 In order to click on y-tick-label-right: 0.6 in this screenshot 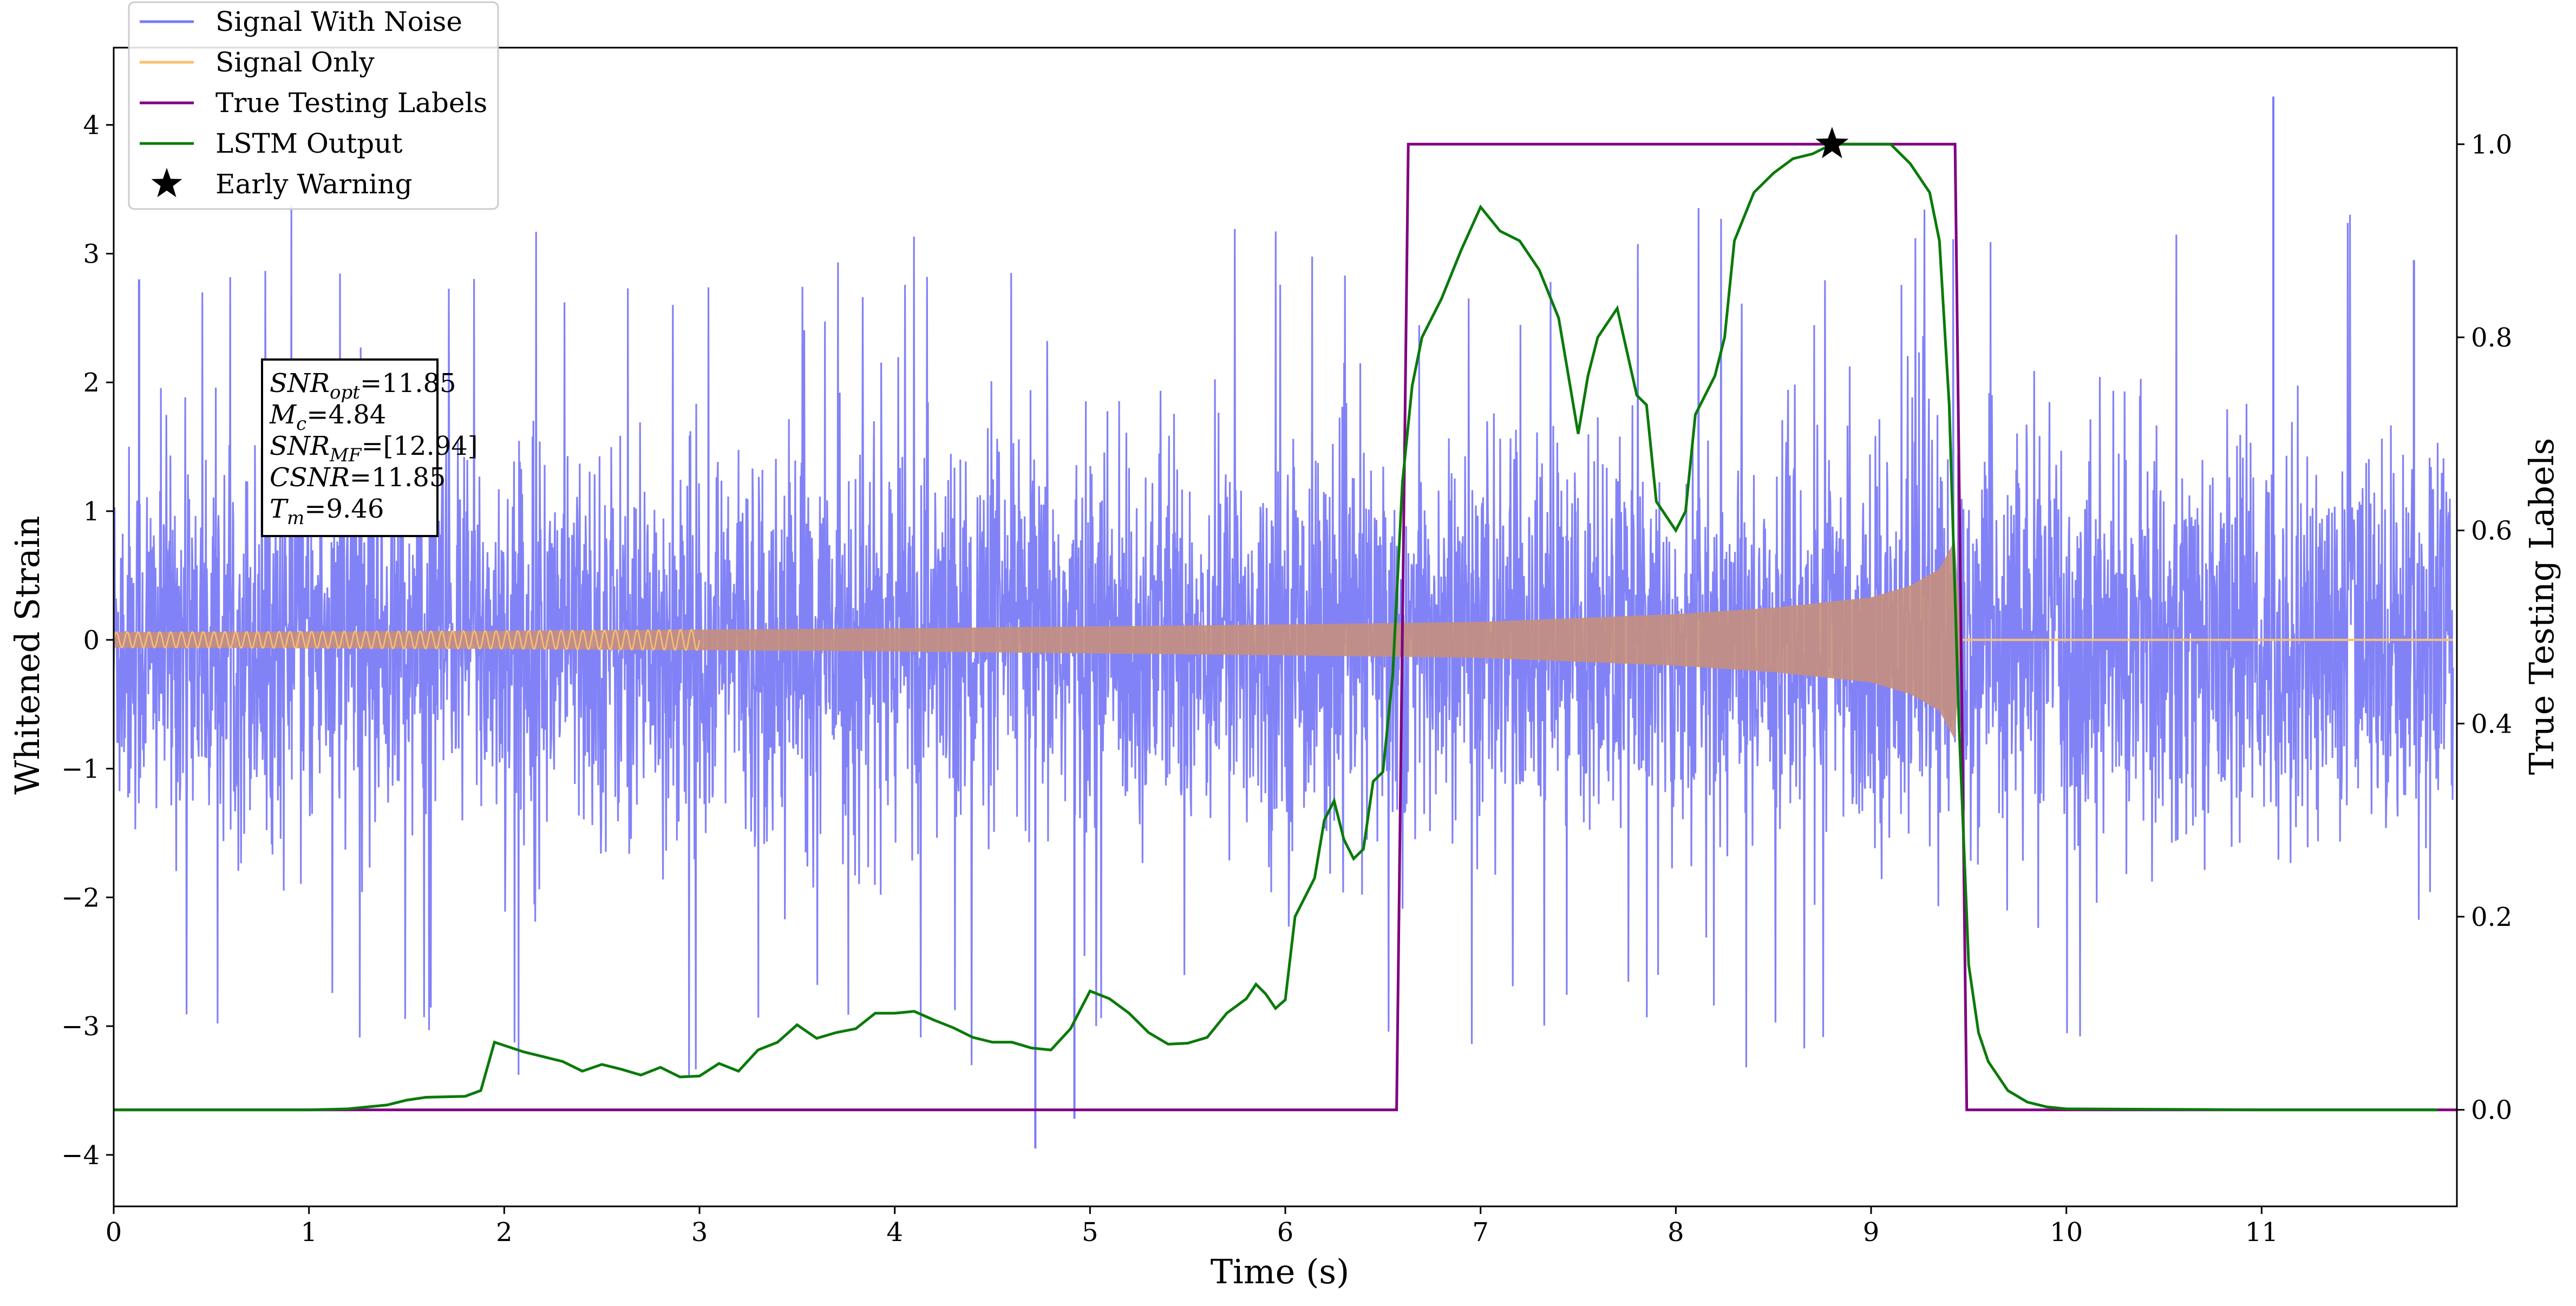, I will do `click(2491, 531)`.